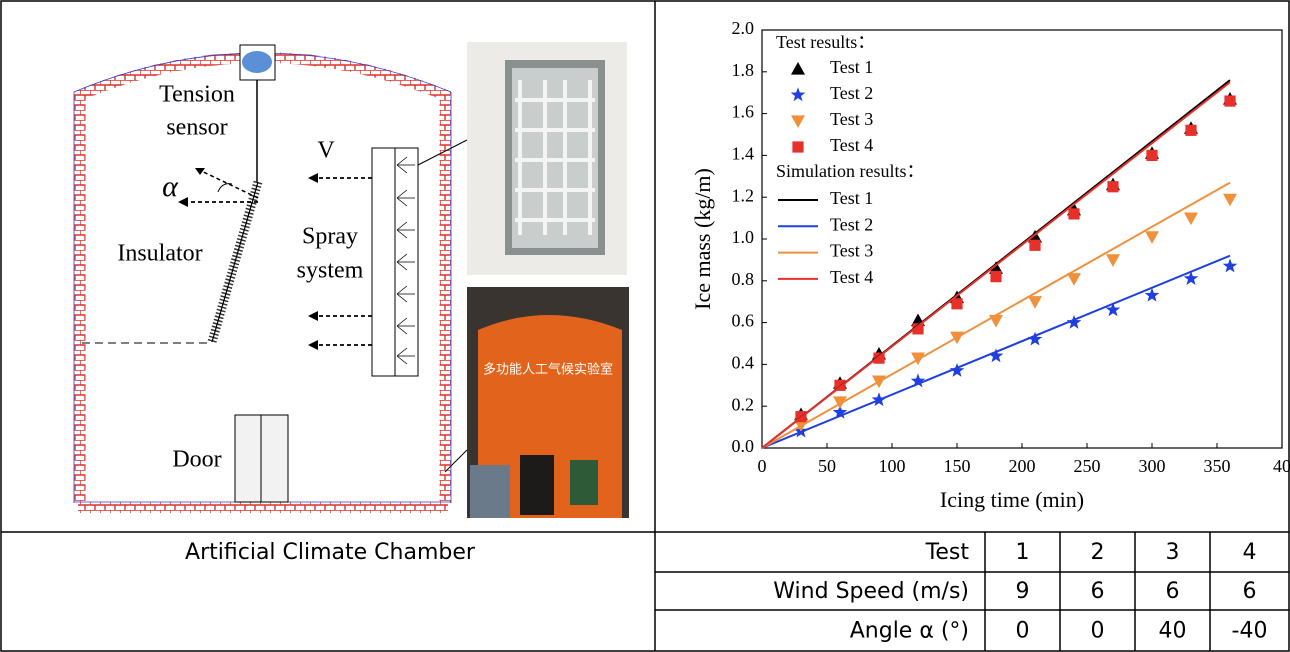  I want to click on x-tick-label: 40, so click(1281, 466).